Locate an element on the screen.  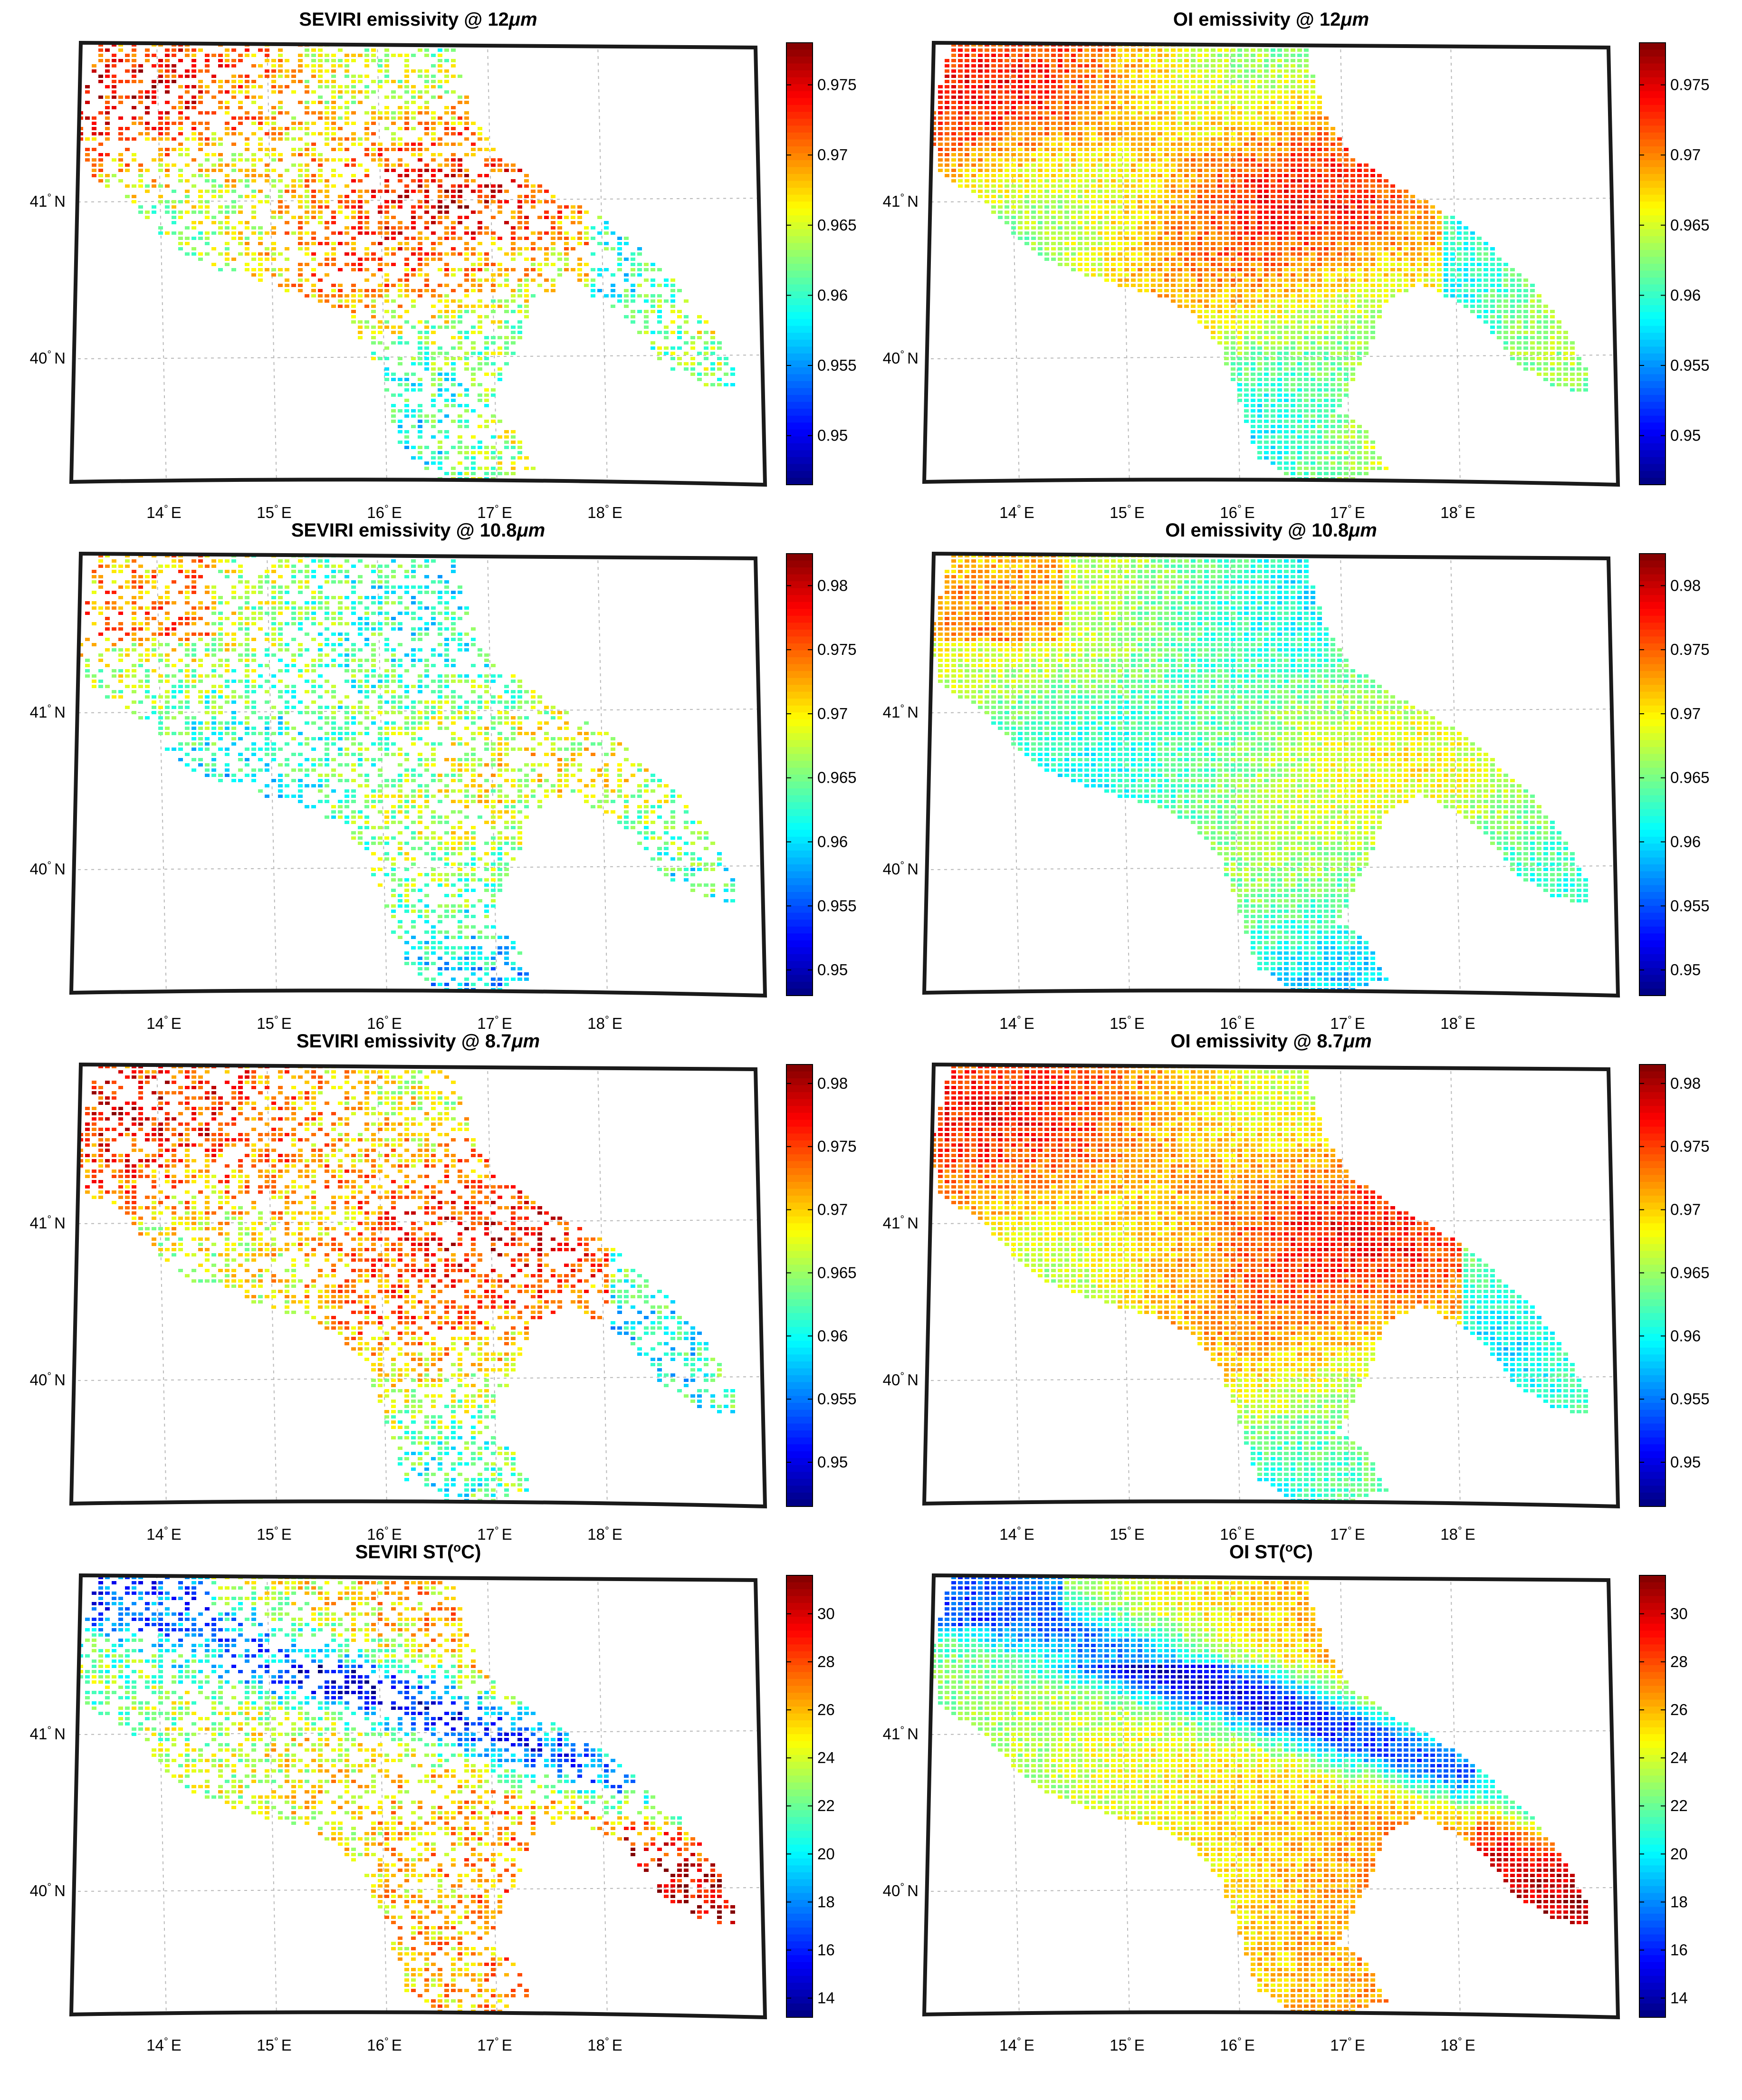
panel-title: SEVIRI emissivity @ 10.8μm is located at coordinates (419, 530).